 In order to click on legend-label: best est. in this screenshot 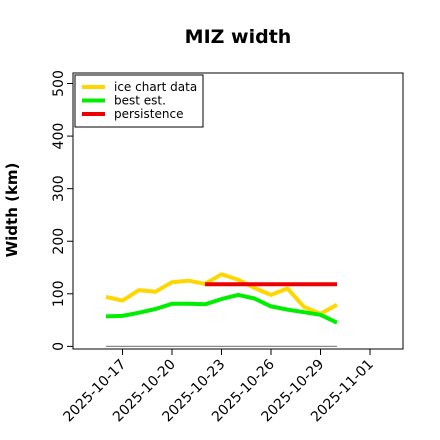, I will do `click(140, 101)`.